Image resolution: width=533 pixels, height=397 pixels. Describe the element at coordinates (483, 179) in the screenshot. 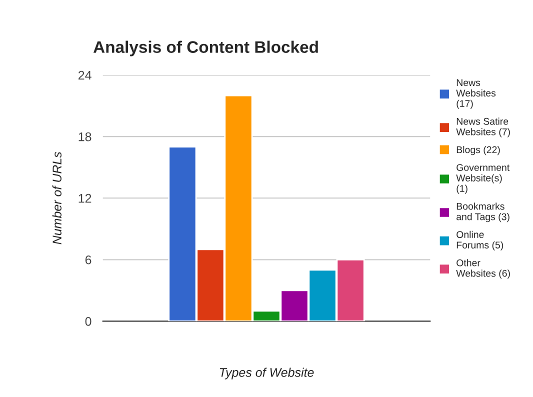

I see `legend-label: Government Website(s) (1)` at that location.